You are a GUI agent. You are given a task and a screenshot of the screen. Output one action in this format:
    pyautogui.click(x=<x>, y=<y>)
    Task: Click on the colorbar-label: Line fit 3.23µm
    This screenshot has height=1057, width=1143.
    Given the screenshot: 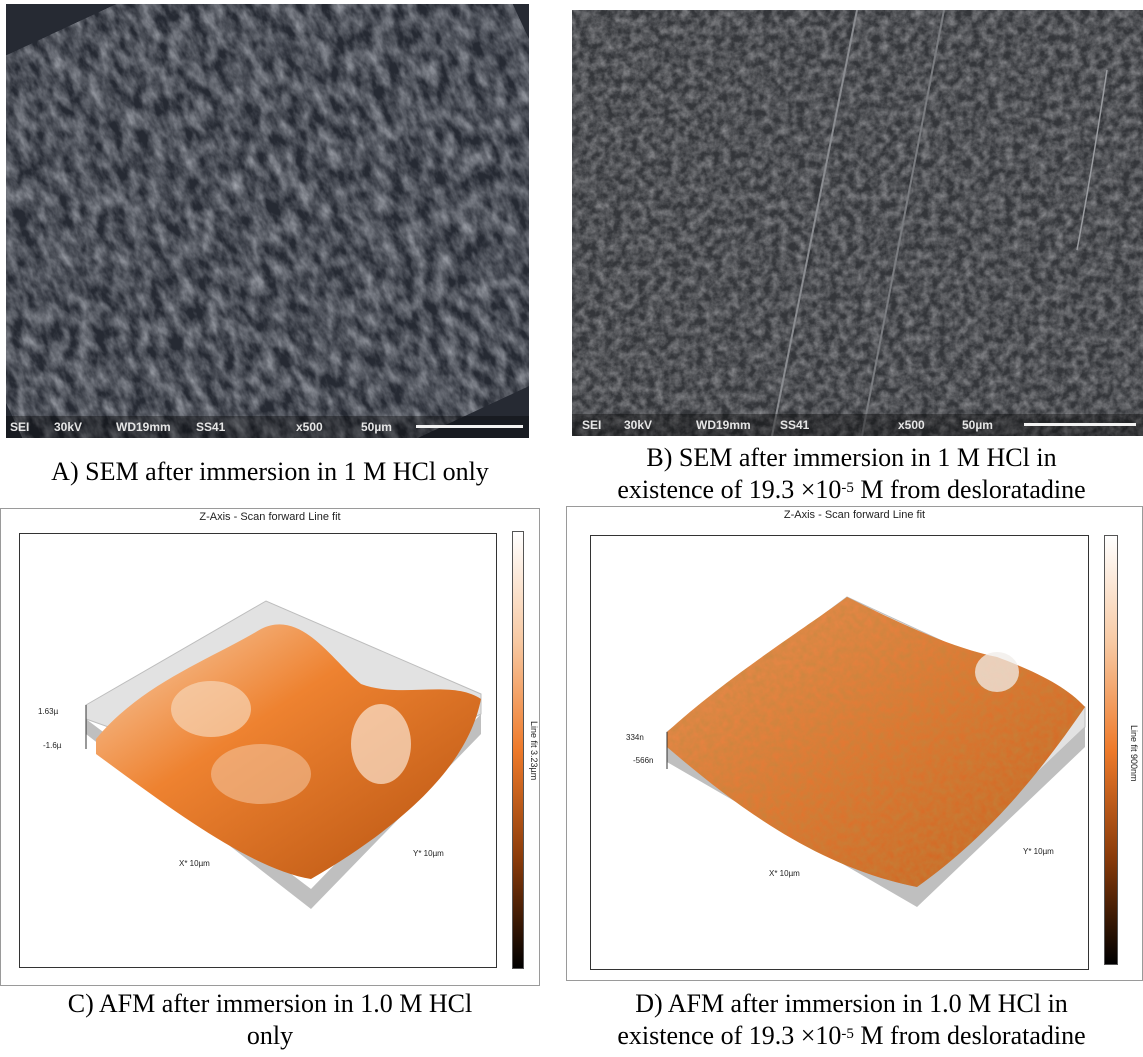 What is the action you would take?
    pyautogui.click(x=534, y=751)
    